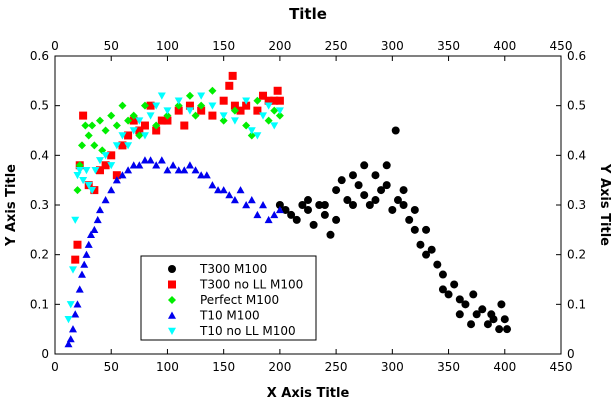 The image size is (616, 410). I want to click on y-right-tick-label: 0.3, so click(576, 205).